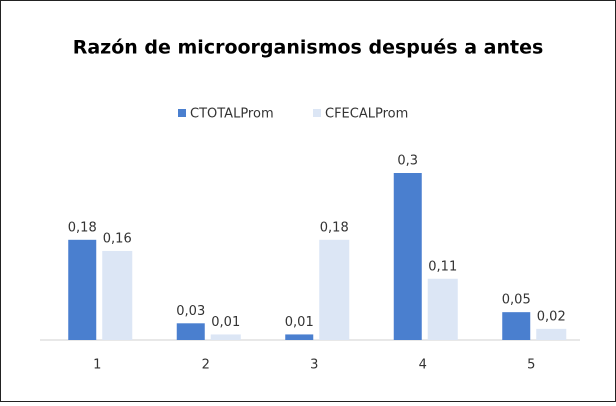 Image resolution: width=616 pixels, height=406 pixels. Describe the element at coordinates (407, 161) in the screenshot. I see `value-label: 0,3` at that location.